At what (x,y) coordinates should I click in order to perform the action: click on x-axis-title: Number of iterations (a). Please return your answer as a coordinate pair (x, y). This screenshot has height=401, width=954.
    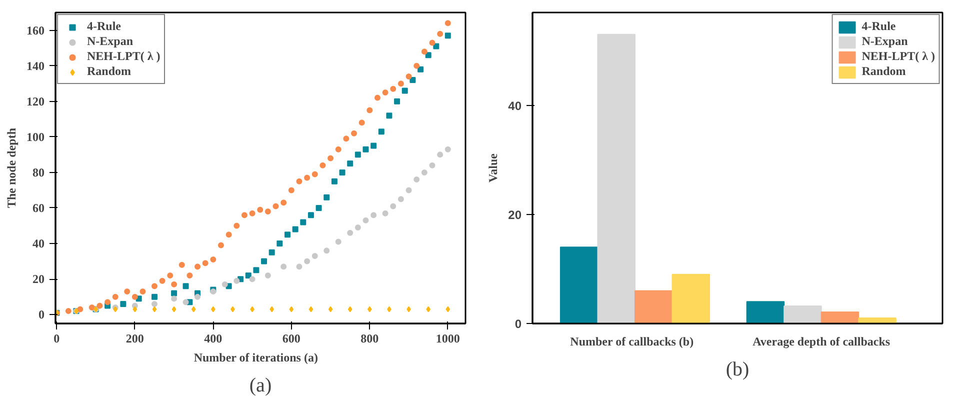
    Looking at the image, I should click on (256, 357).